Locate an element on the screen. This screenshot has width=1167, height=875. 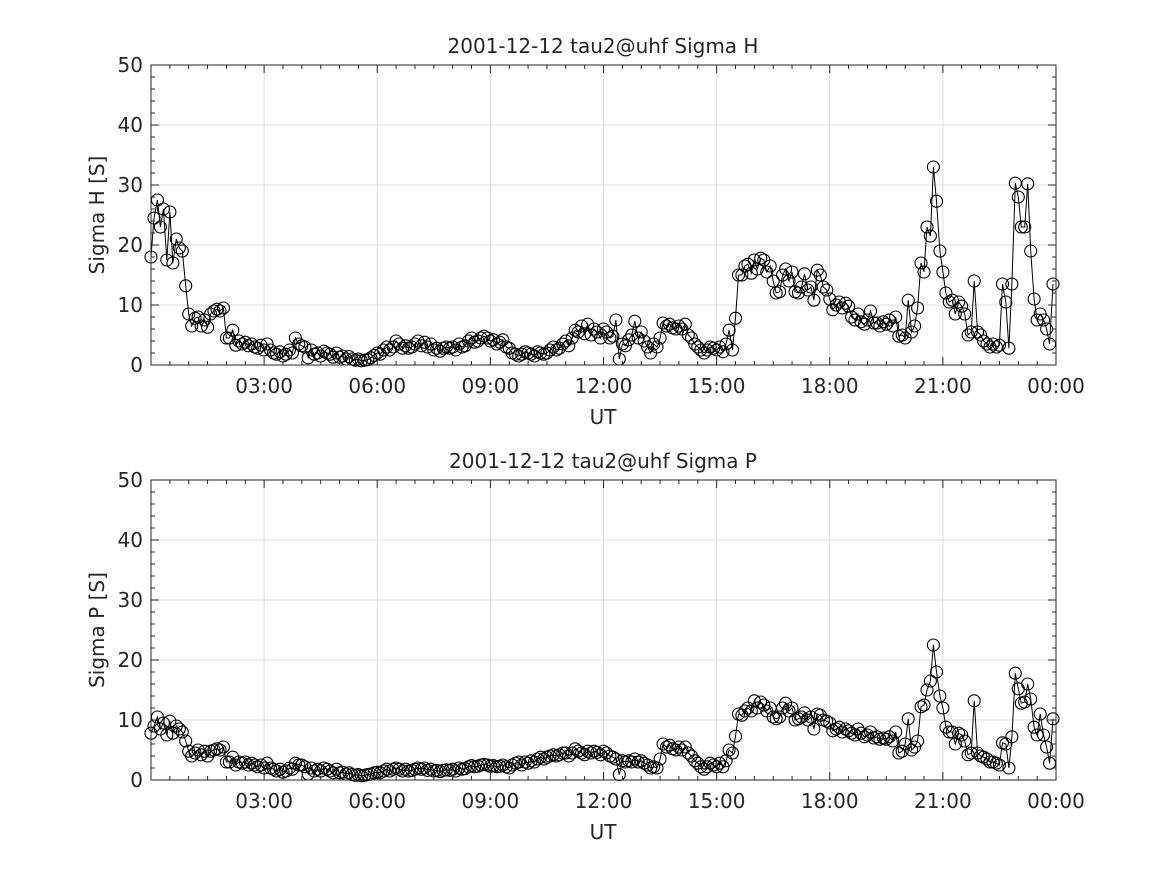
y-tick-label: 30 is located at coordinates (130, 185).